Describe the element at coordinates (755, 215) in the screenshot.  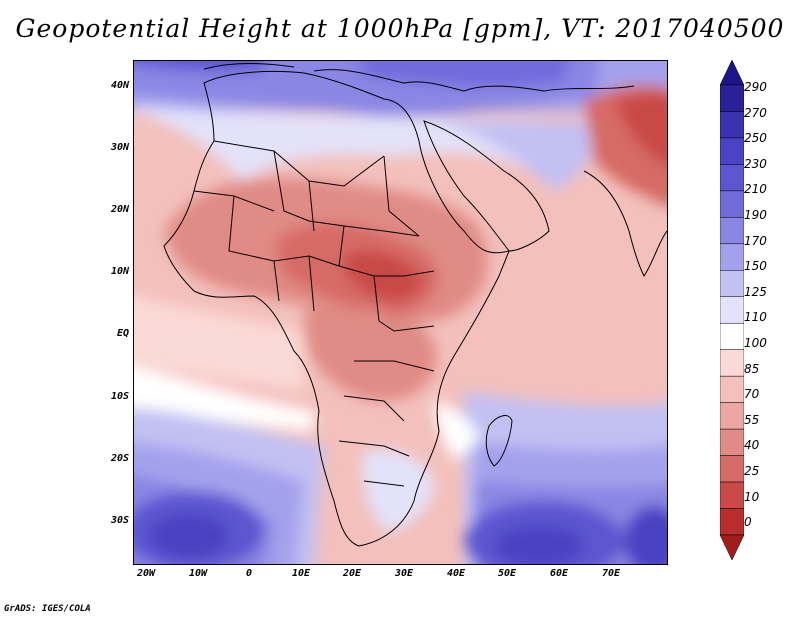
I see `colorbar-label: 190` at that location.